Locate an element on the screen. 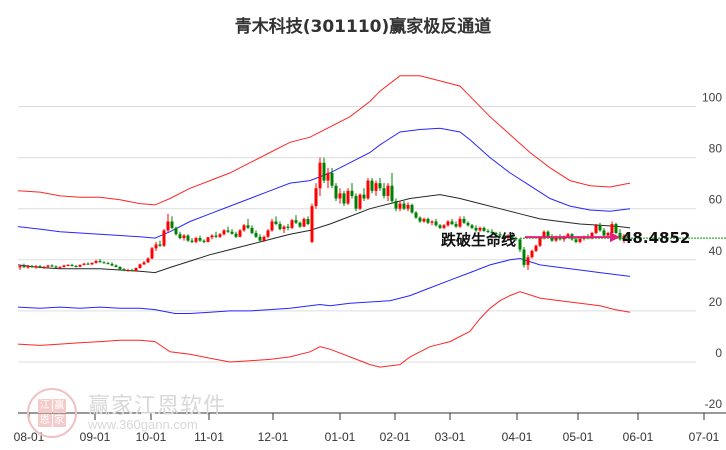  watermark-logo: 江 赢 恩 家 is located at coordinates (52, 413).